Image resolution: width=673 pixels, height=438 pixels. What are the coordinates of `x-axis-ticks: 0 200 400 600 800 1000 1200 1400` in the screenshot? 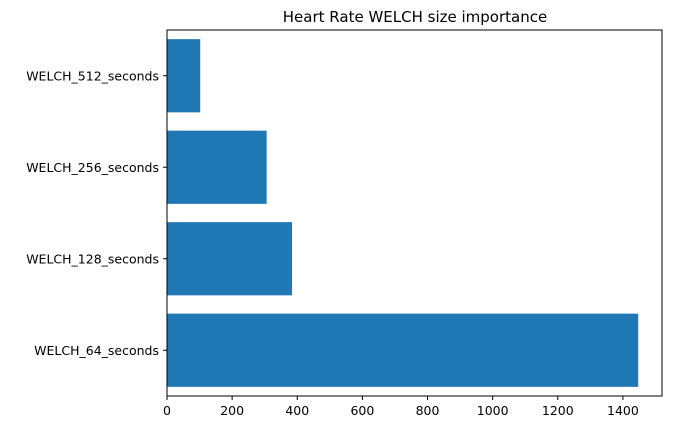 It's located at (401, 407).